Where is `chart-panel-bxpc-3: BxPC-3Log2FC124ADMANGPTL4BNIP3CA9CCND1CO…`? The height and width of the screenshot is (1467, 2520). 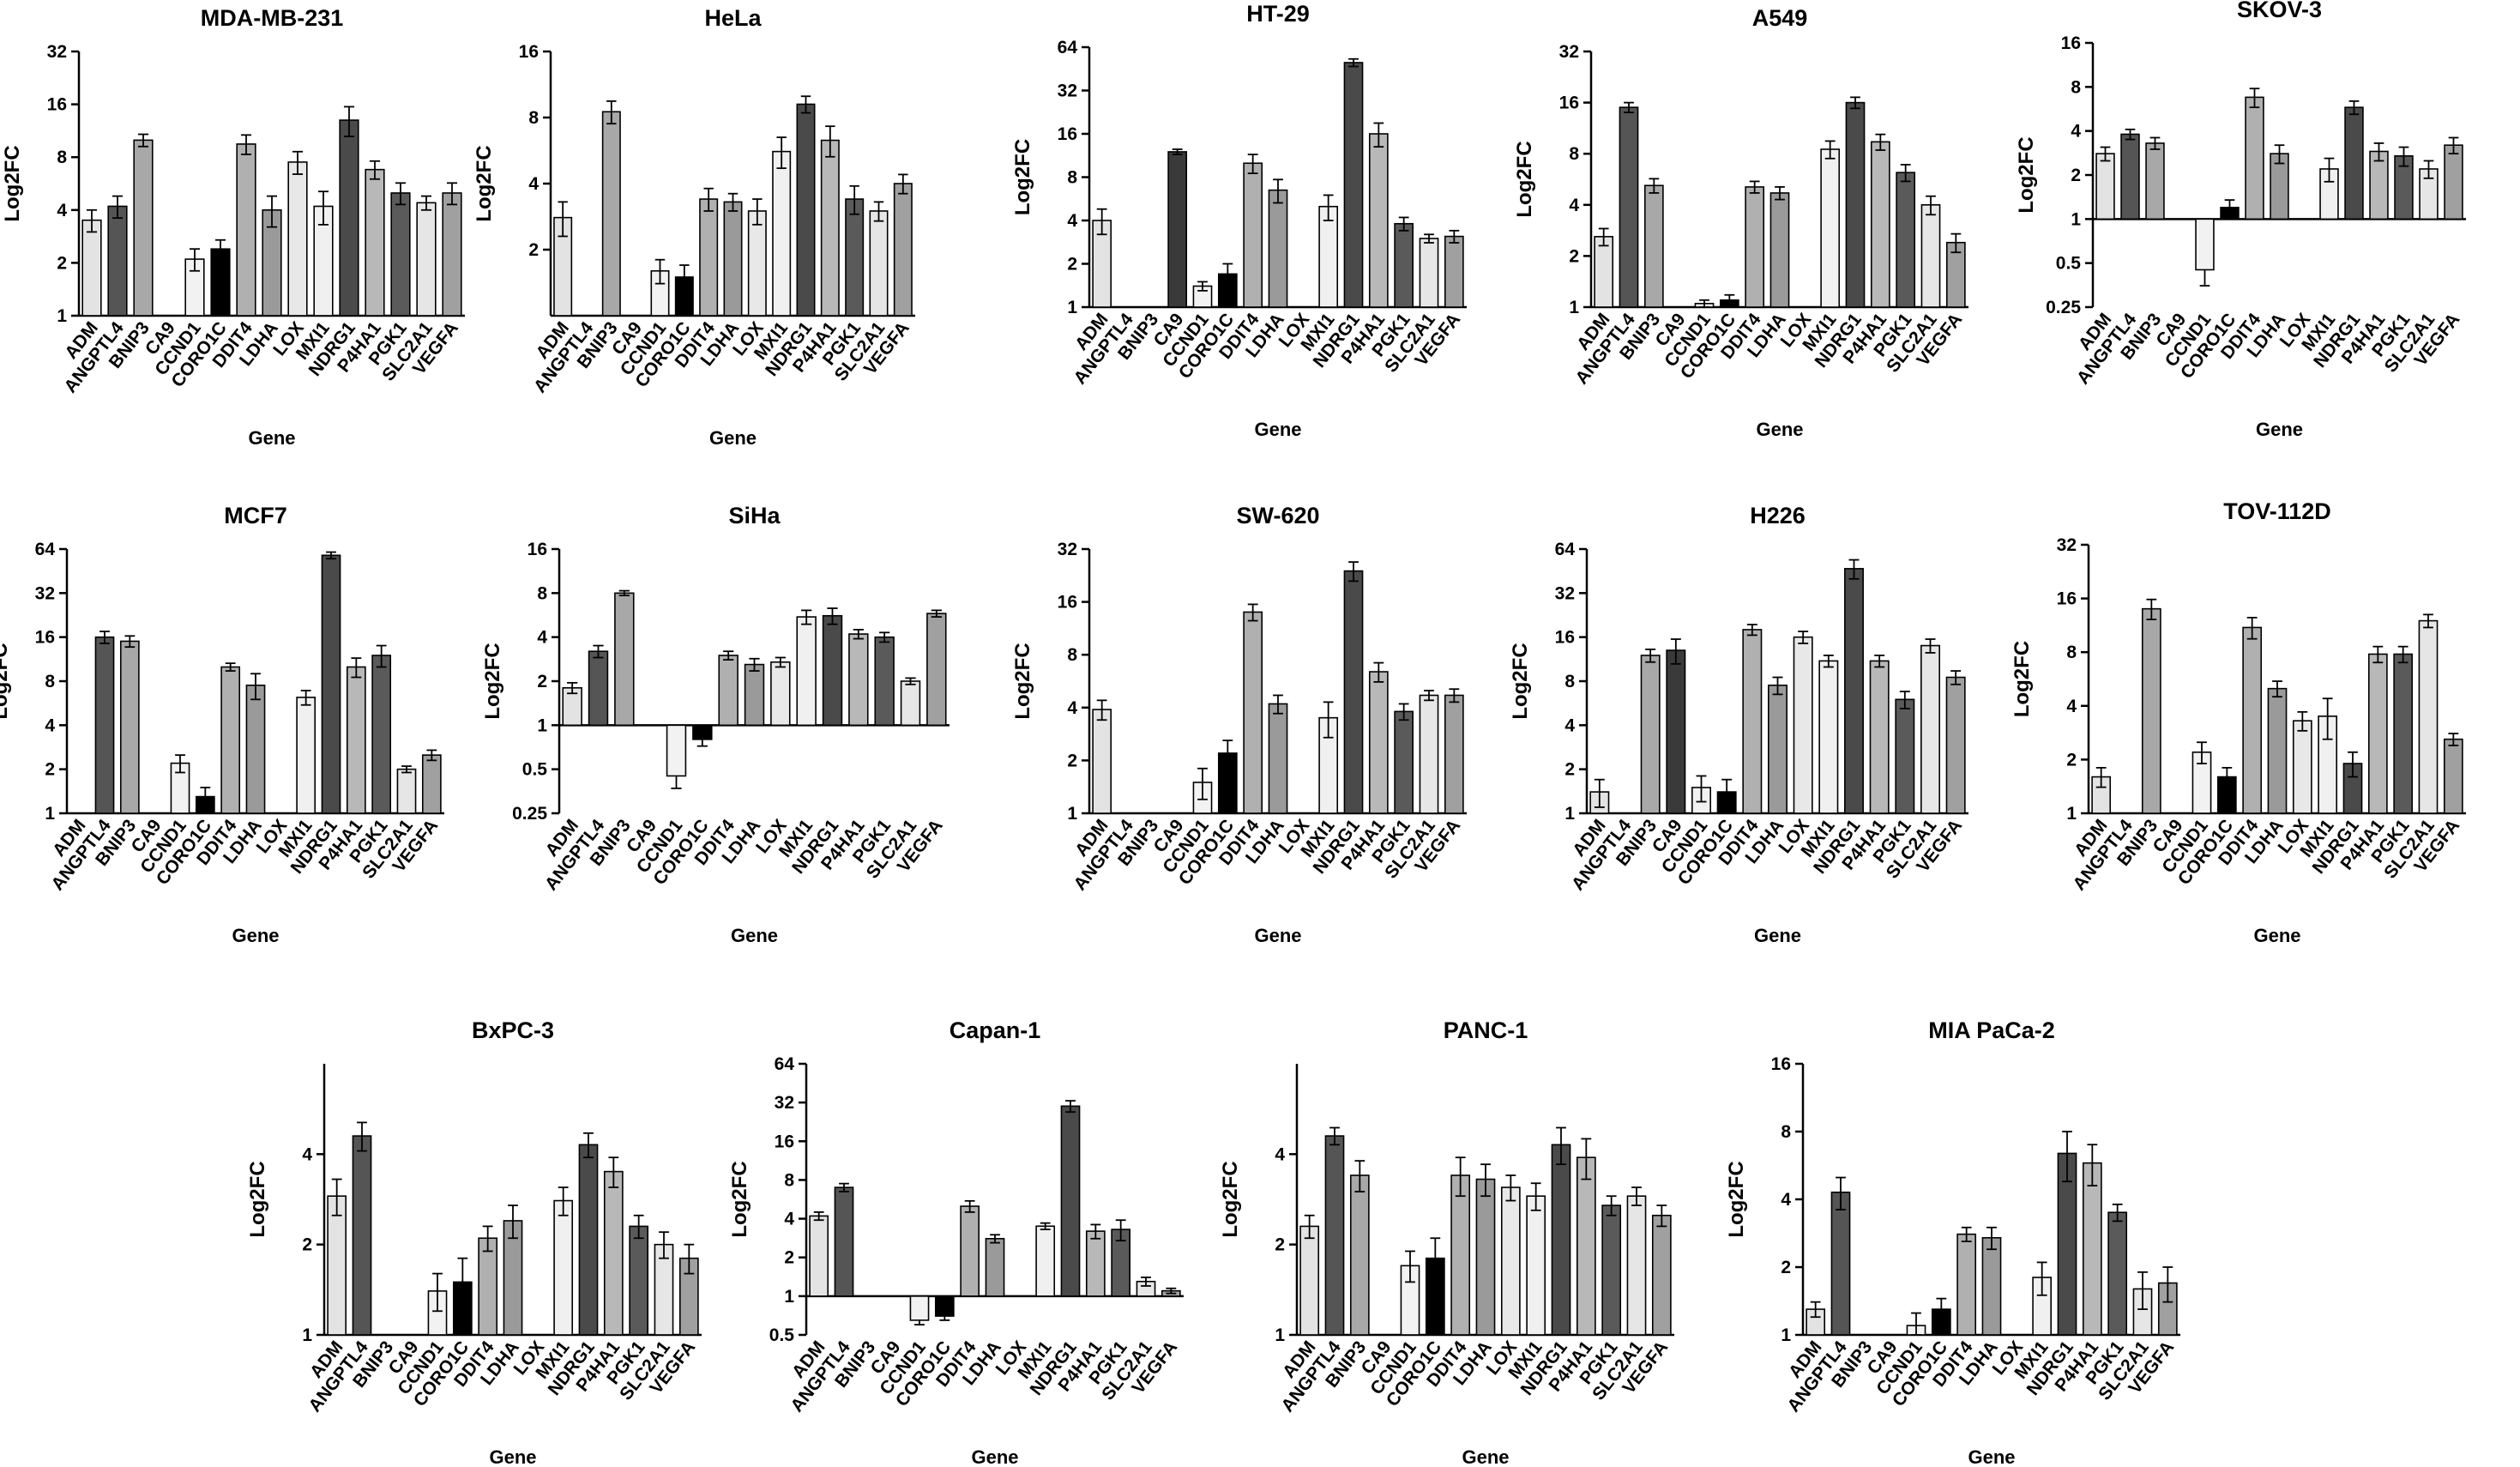 chart-panel-bxpc-3: BxPC-3Log2FC124ADMANGPTL4BNIP3CA9CCND1CO… is located at coordinates (474, 1242).